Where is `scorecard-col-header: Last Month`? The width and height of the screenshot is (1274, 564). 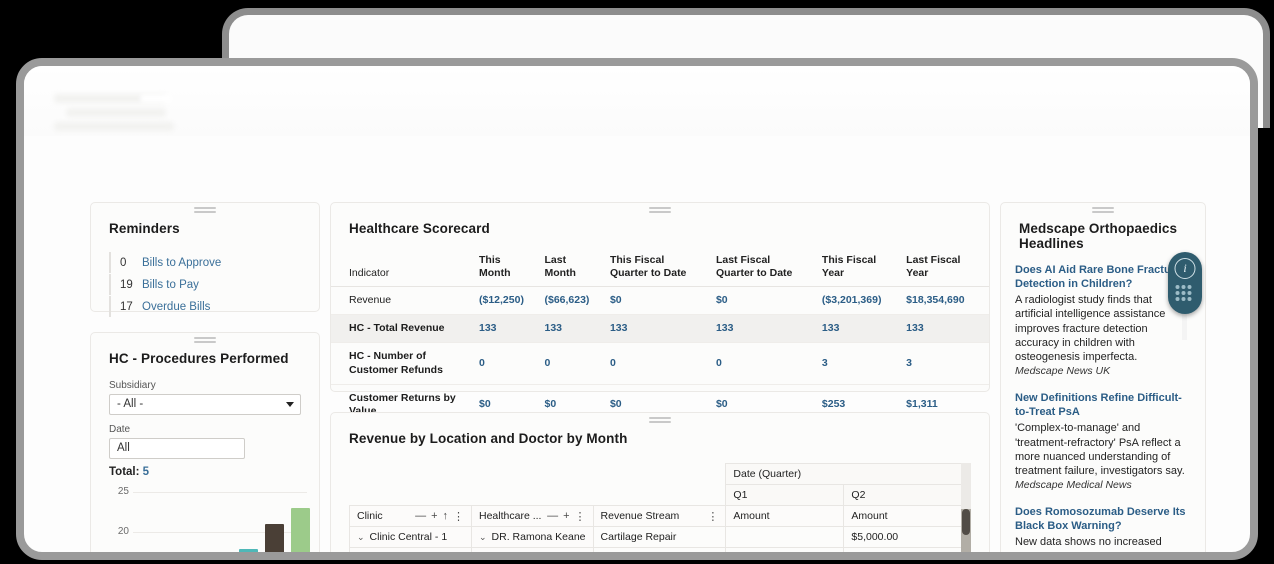
scorecard-col-header: Last Month is located at coordinates (577, 268).